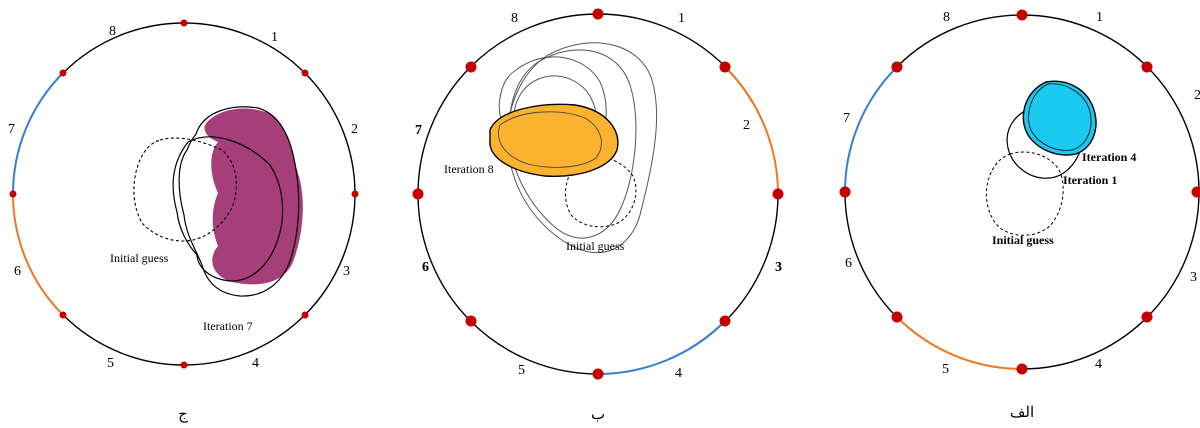 This screenshot has width=1200, height=428. What do you see at coordinates (1022, 413) in the screenshot?
I see `panel-caption: الف` at bounding box center [1022, 413].